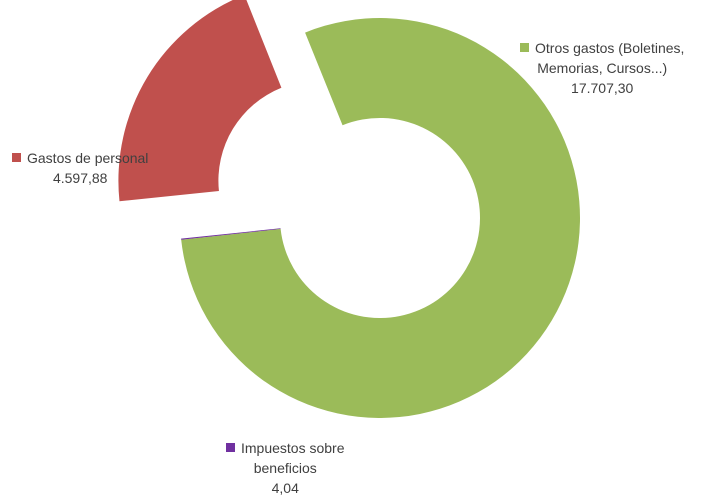 This screenshot has width=704, height=498. Describe the element at coordinates (88, 158) in the screenshot. I see `label-gastos-personal-name: Gastos de personal` at that location.